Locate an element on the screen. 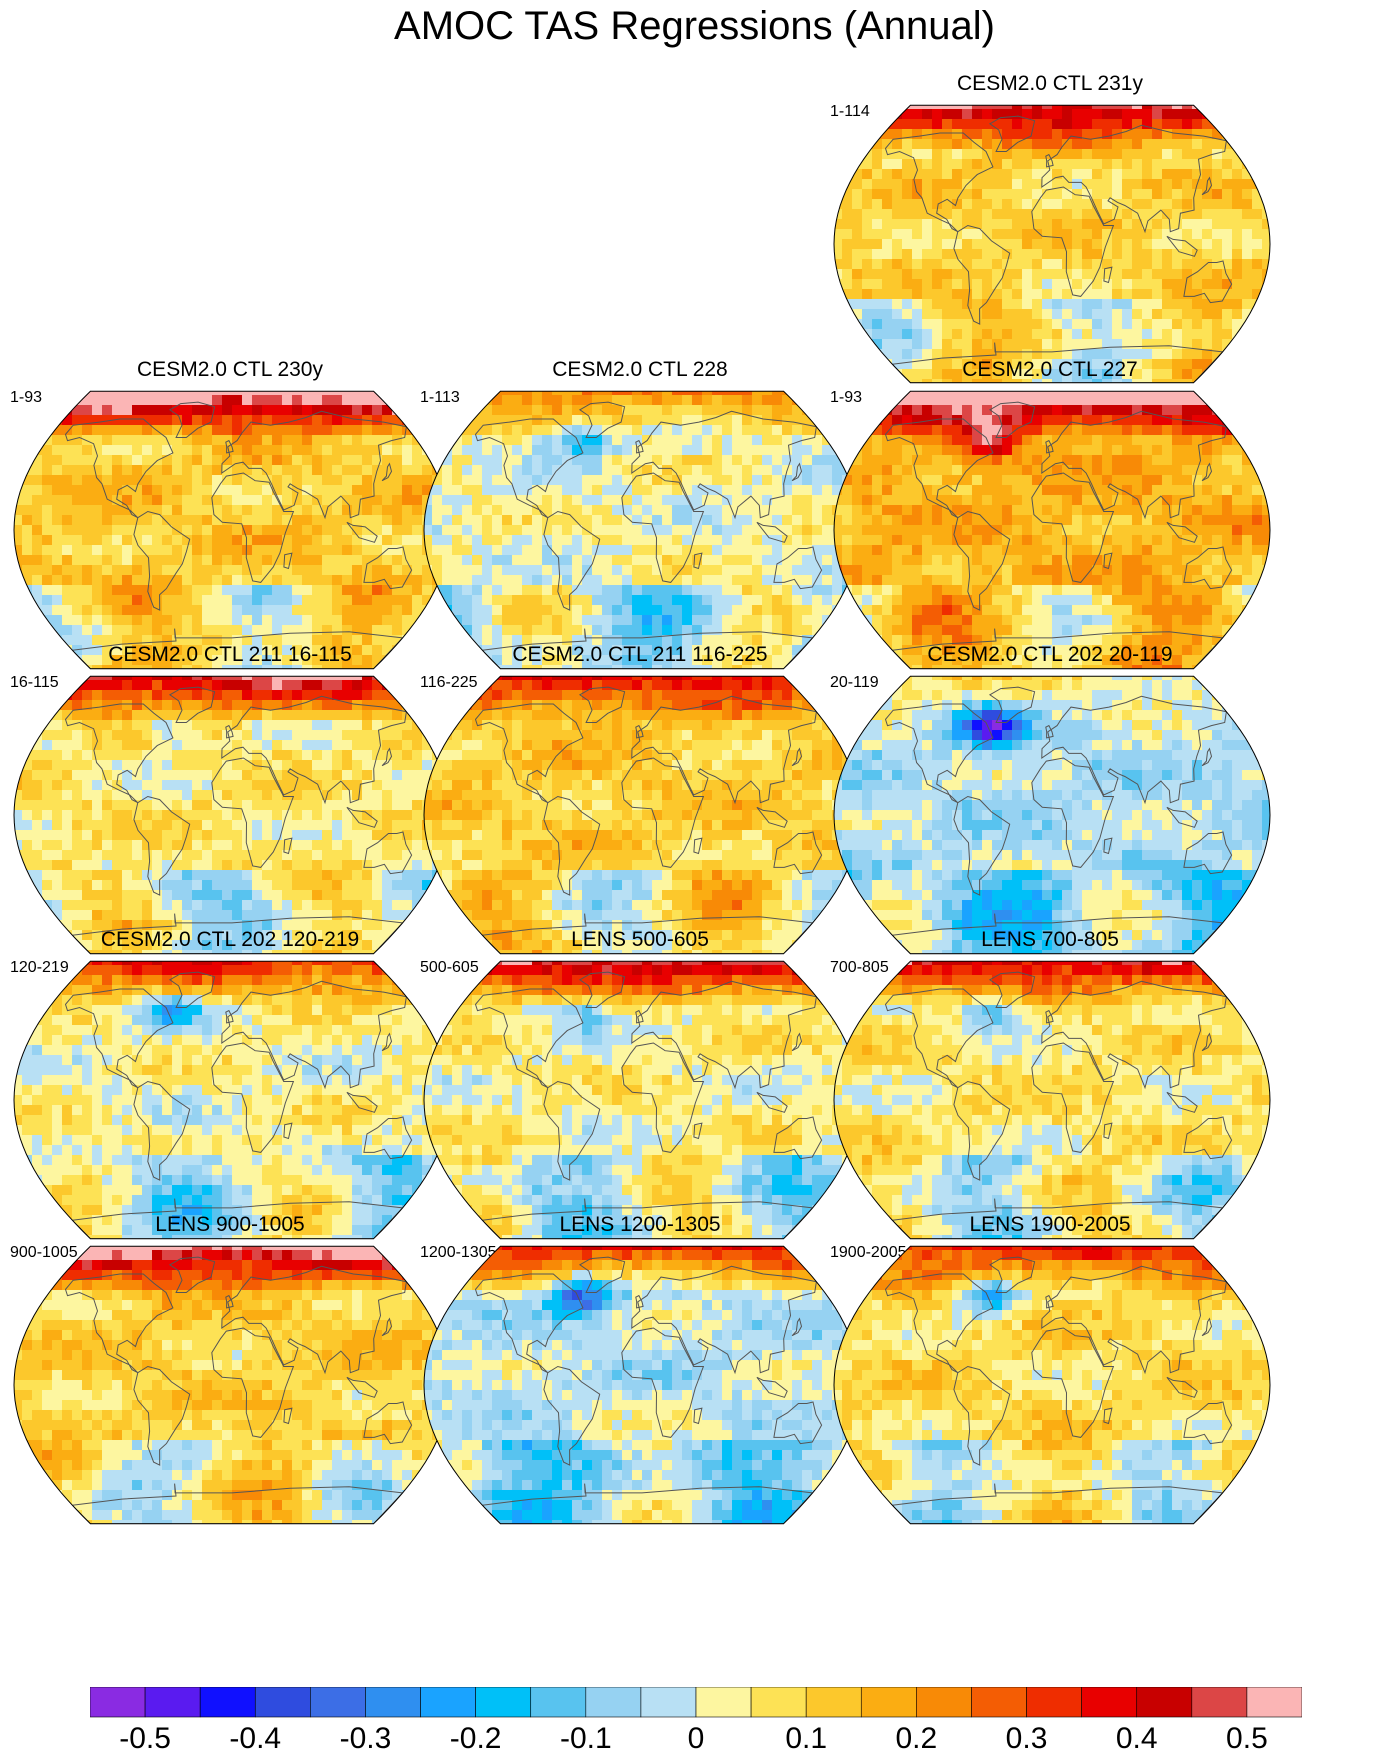  map-panel-l1900: LENS 1900-2005 1900-2005 is located at coordinates (1050, 1372).